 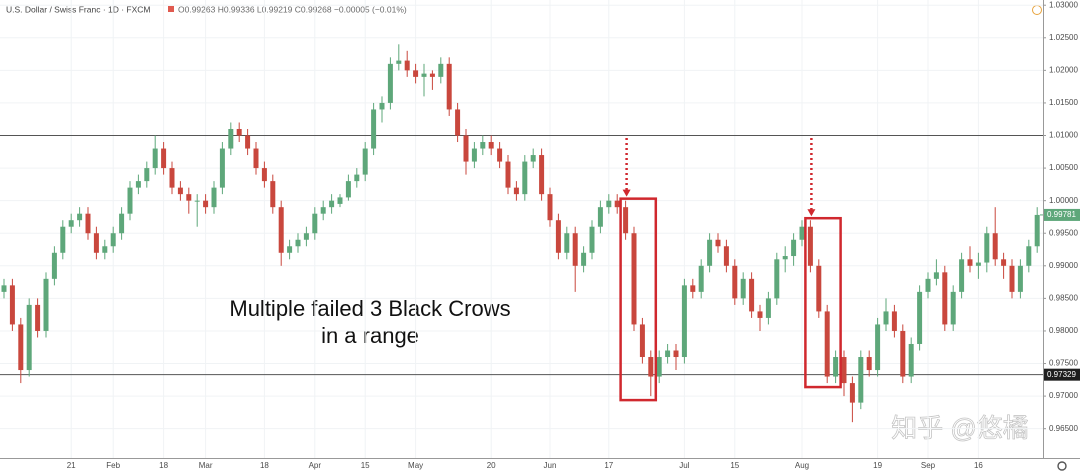 I want to click on x-tick-label: May, so click(x=415, y=465).